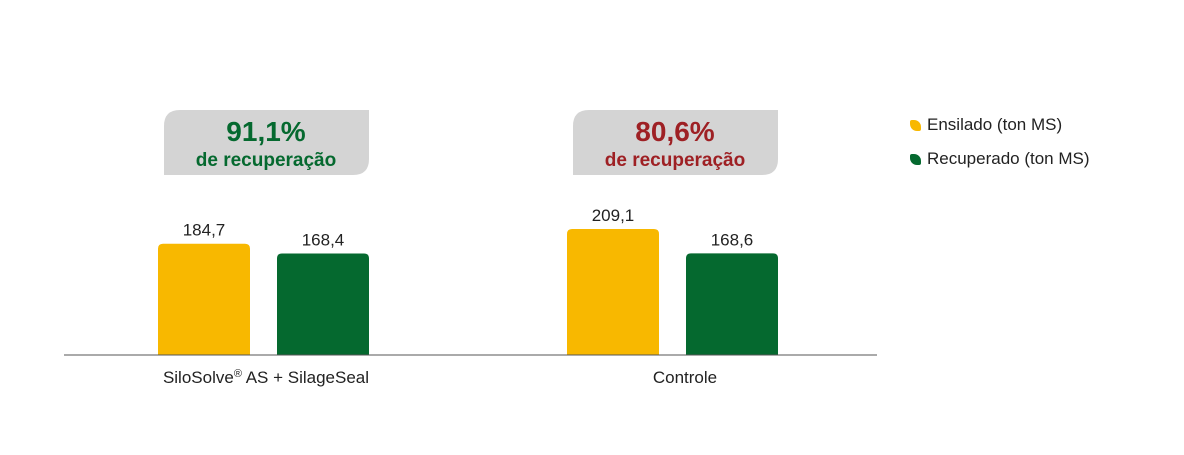 This screenshot has width=1184, height=455. I want to click on data-label-recuperado-1: 168,6, so click(732, 239).